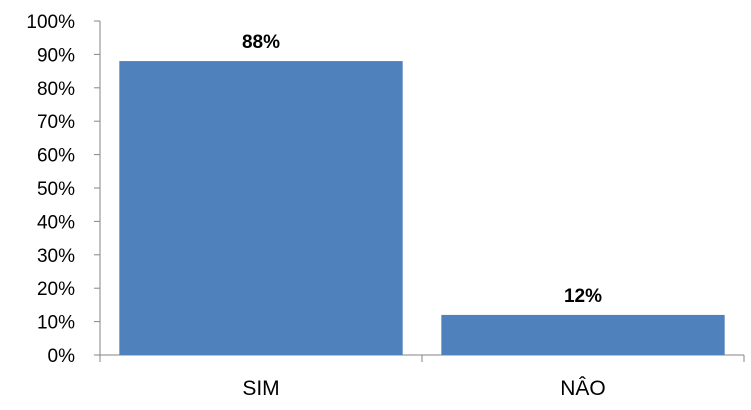 The image size is (751, 410). I want to click on data-label: 88%, so click(261, 42).